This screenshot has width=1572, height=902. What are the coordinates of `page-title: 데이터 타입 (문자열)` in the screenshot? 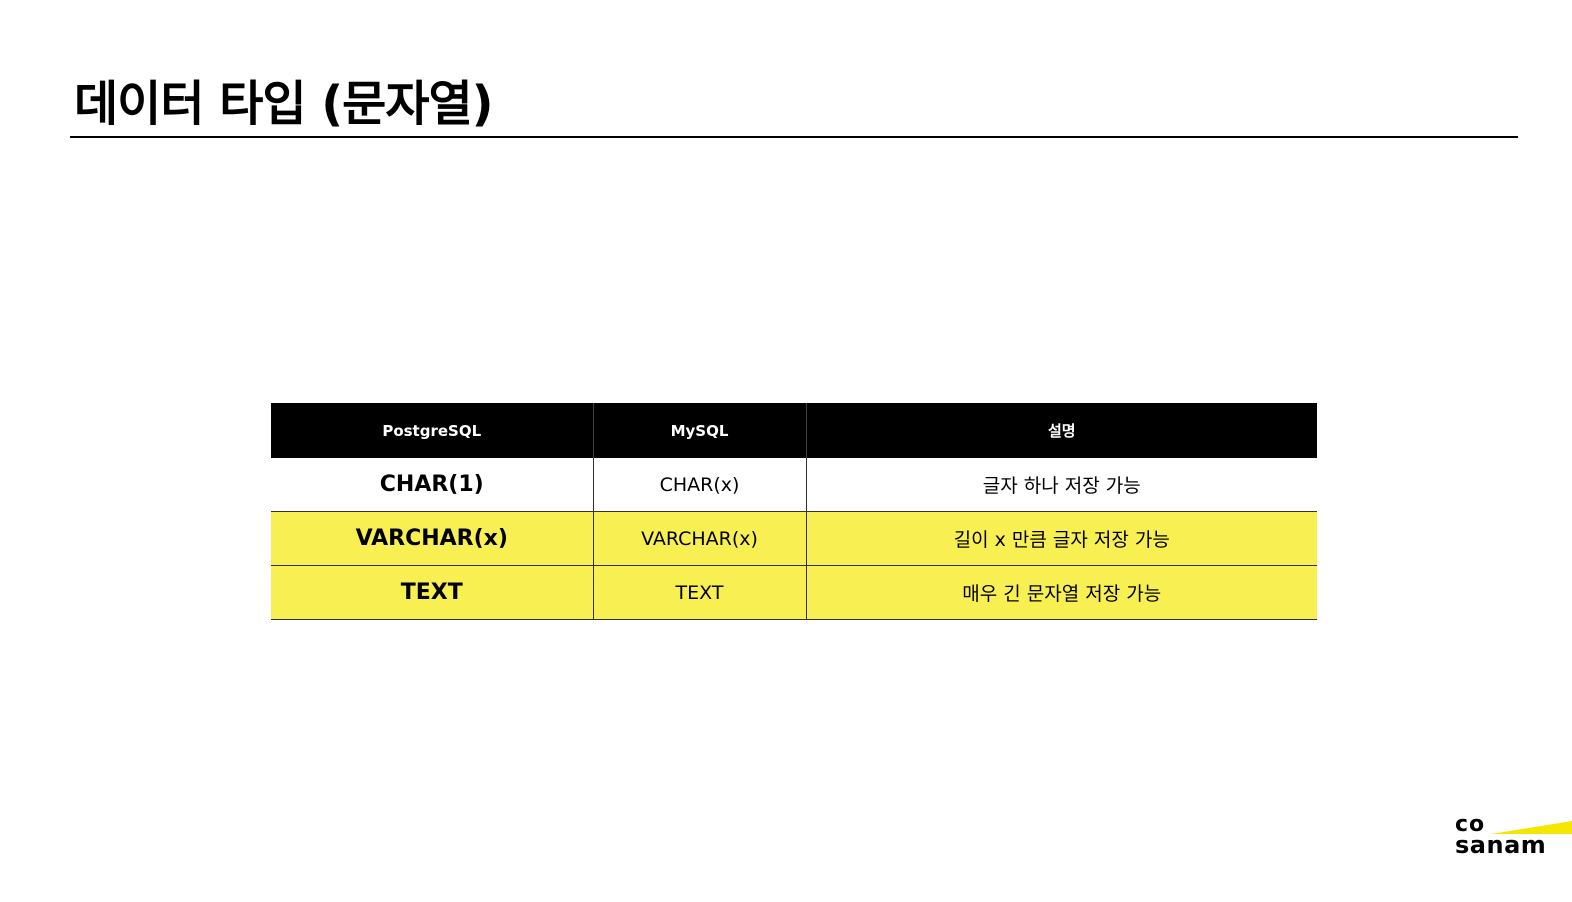 It's located at (284, 104).